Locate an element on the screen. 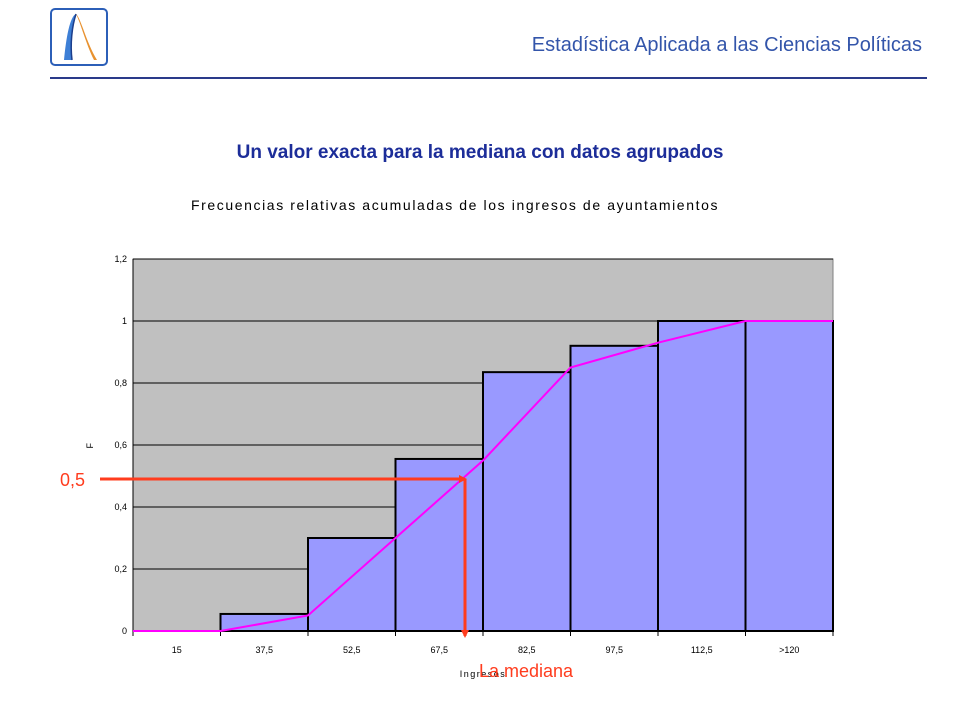 Image resolution: width=960 pixels, height=720 pixels. x-tick-label: 52,5 is located at coordinates (352, 650).